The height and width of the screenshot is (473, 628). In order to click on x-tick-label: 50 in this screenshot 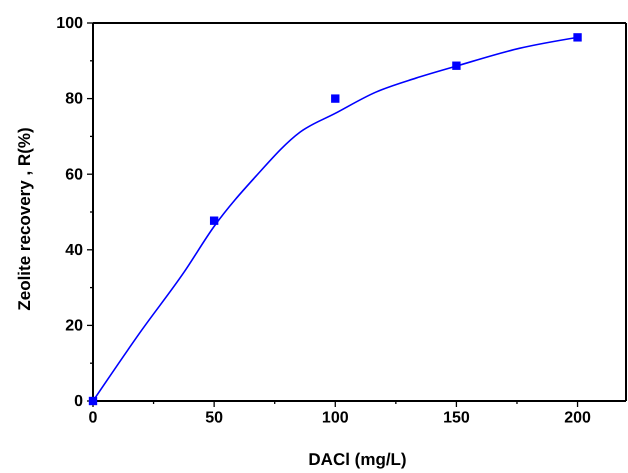, I will do `click(214, 417)`.